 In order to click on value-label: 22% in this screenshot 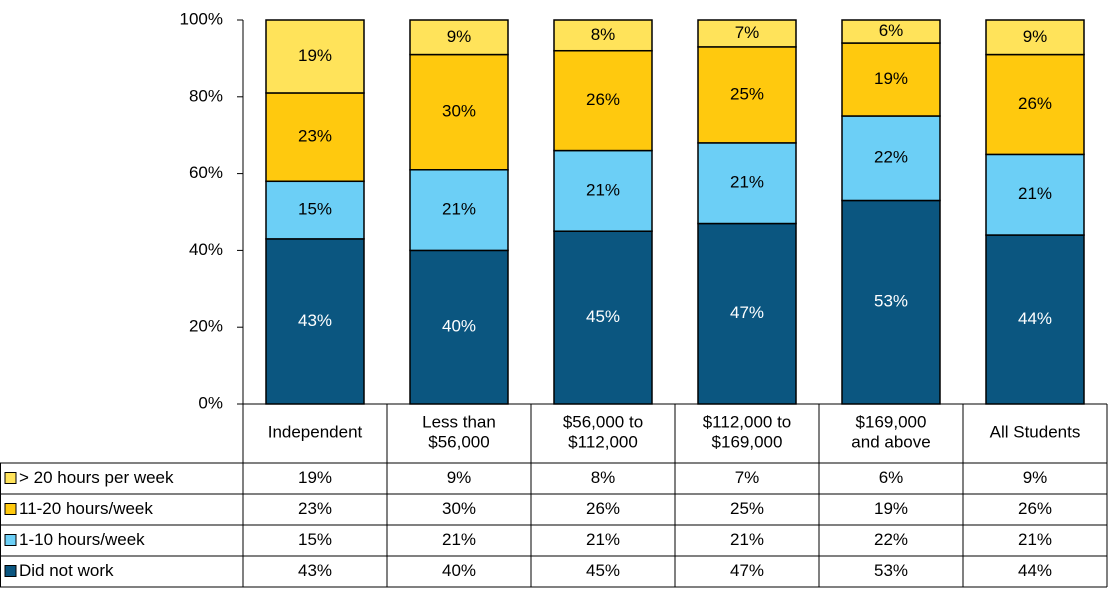, I will do `click(891, 157)`.